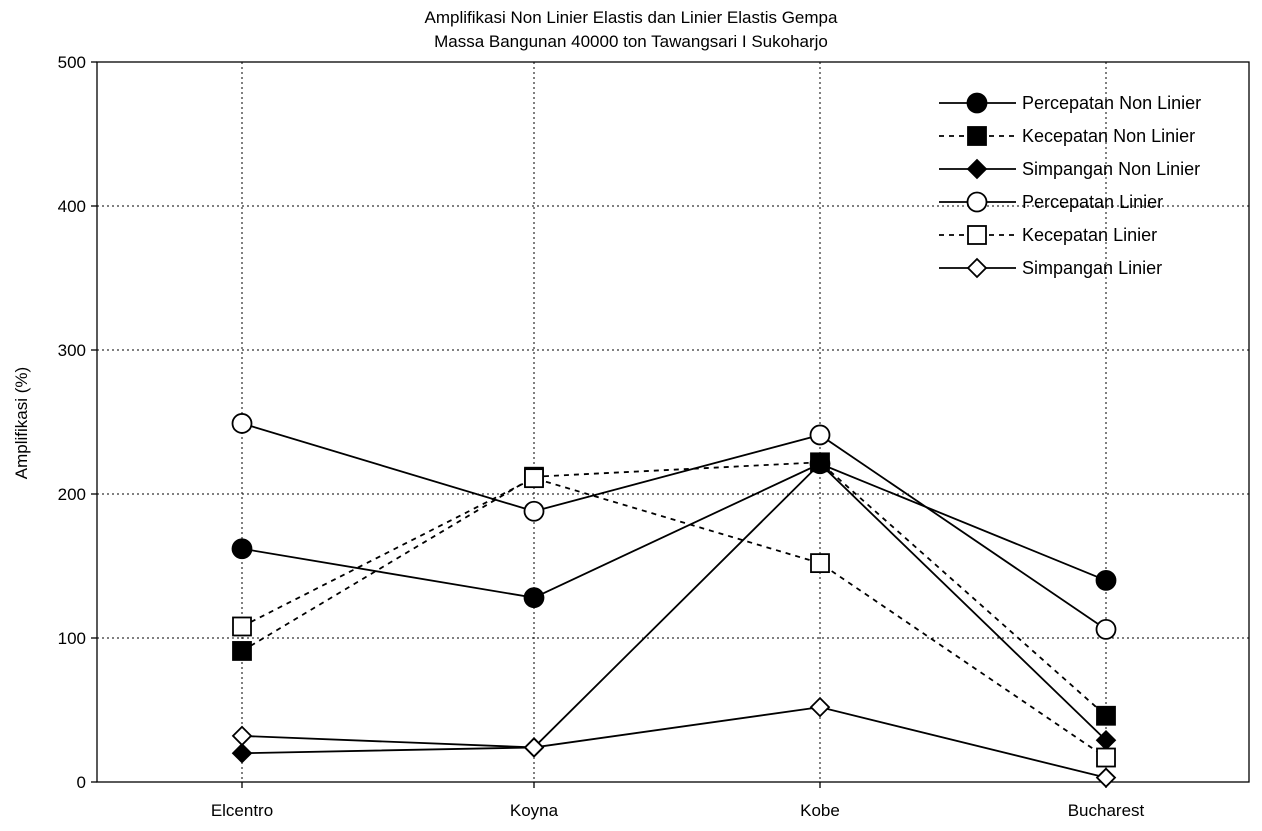 The image size is (1262, 831). I want to click on x-tick-label: Elcentro, so click(242, 810).